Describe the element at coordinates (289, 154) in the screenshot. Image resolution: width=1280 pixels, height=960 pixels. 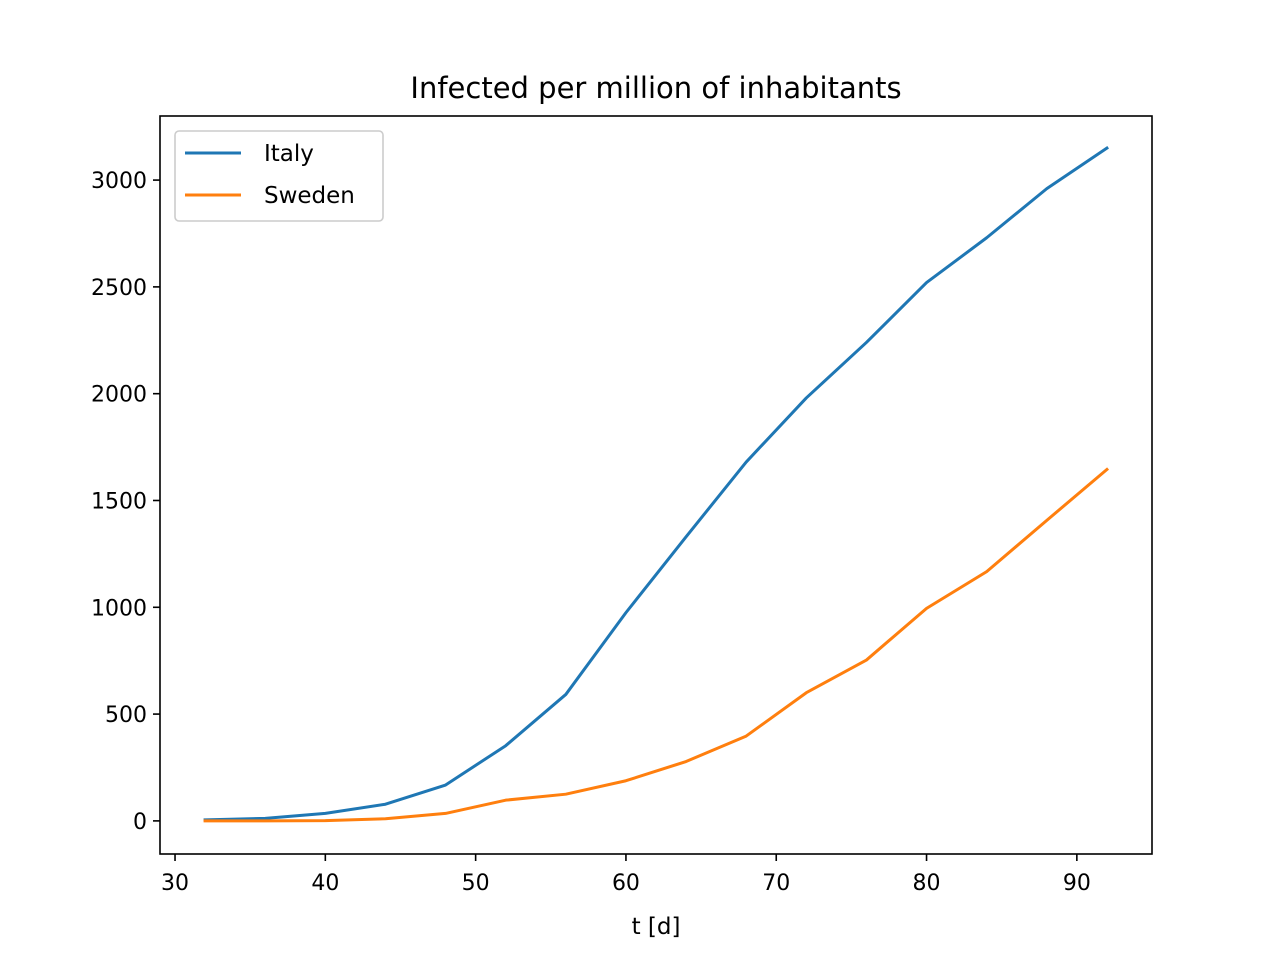
I see `legend-label-italy: Italy` at that location.